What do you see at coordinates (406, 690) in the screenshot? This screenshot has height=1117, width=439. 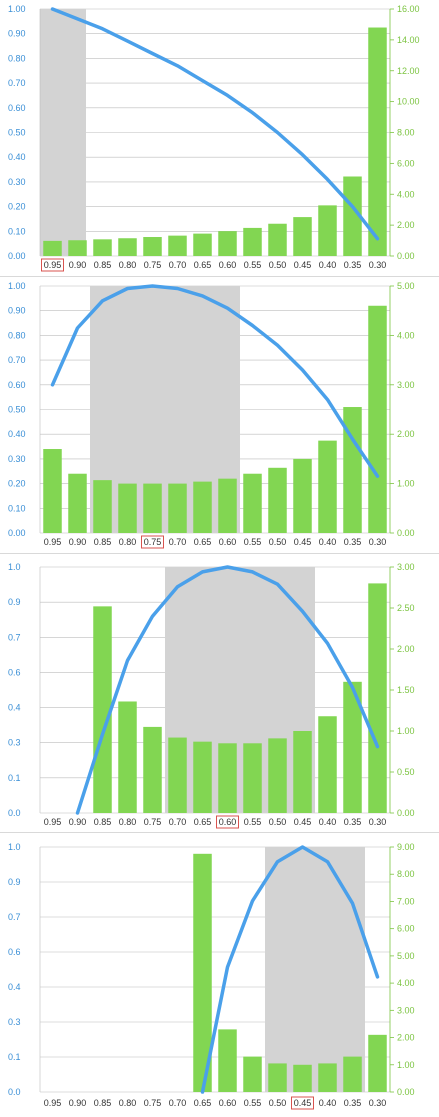 I see `right-tick-label: 1.50` at bounding box center [406, 690].